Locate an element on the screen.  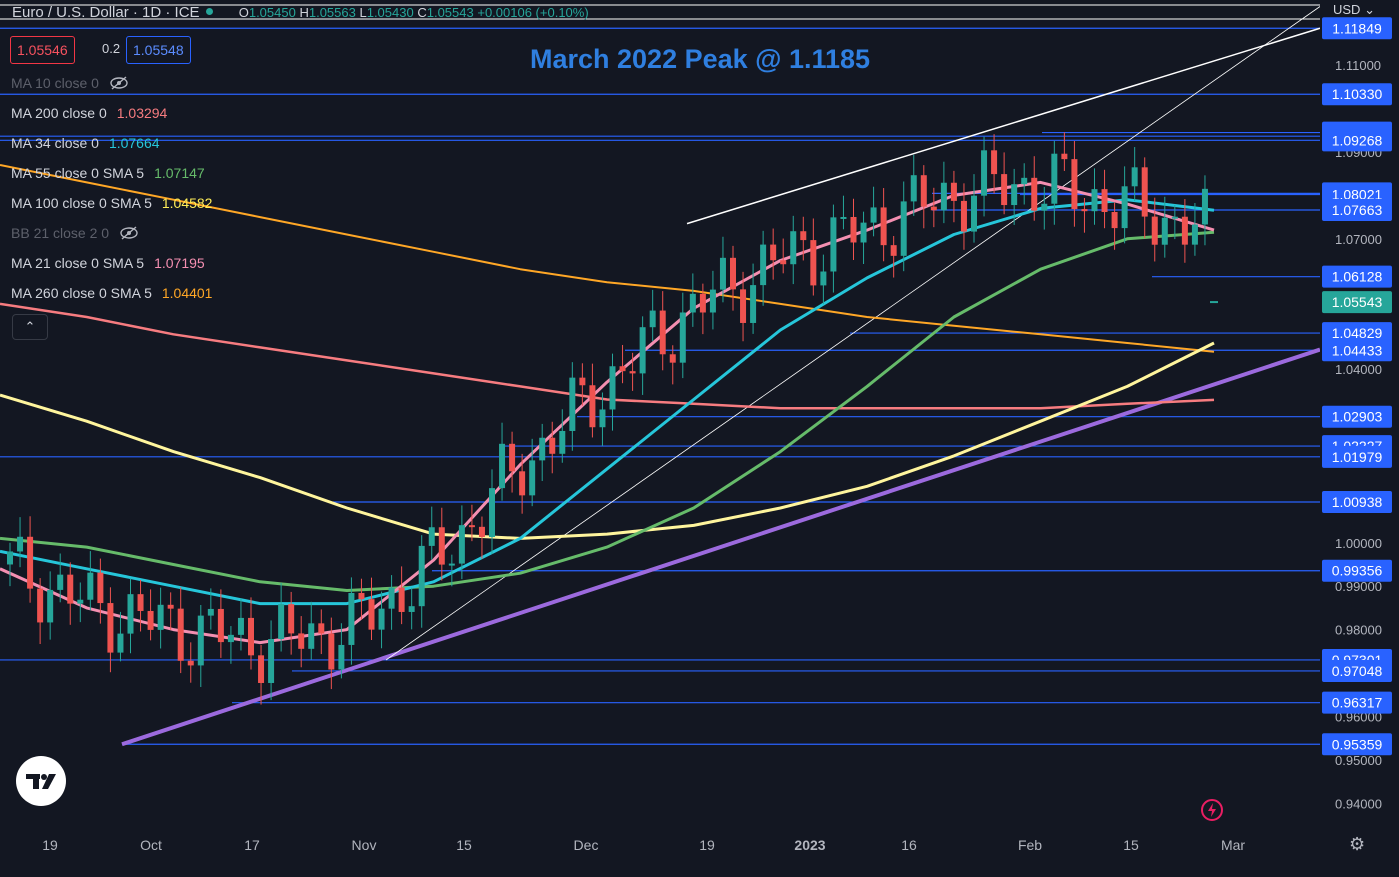
indicator-name: MA 260 close 0 SMA 5 is located at coordinates (81, 293).